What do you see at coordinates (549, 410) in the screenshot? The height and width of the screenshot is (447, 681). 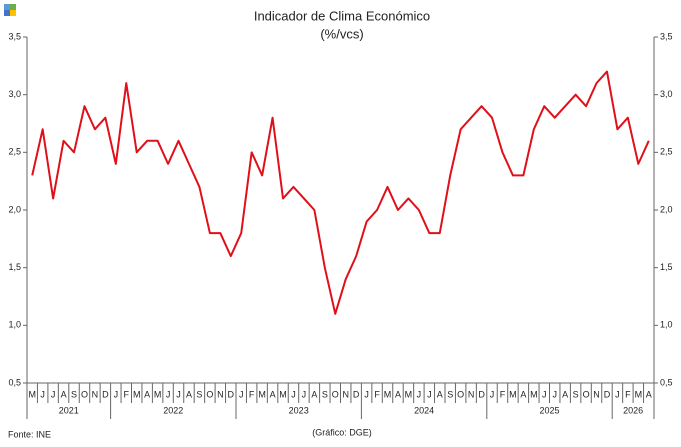 I see `year-label: 2025` at bounding box center [549, 410].